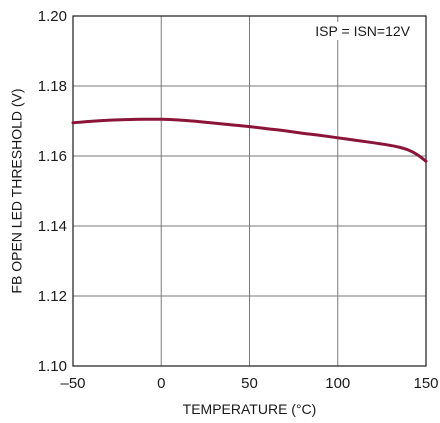 The height and width of the screenshot is (423, 440). Describe the element at coordinates (72, 383) in the screenshot. I see `x-tick-label: –50` at that location.